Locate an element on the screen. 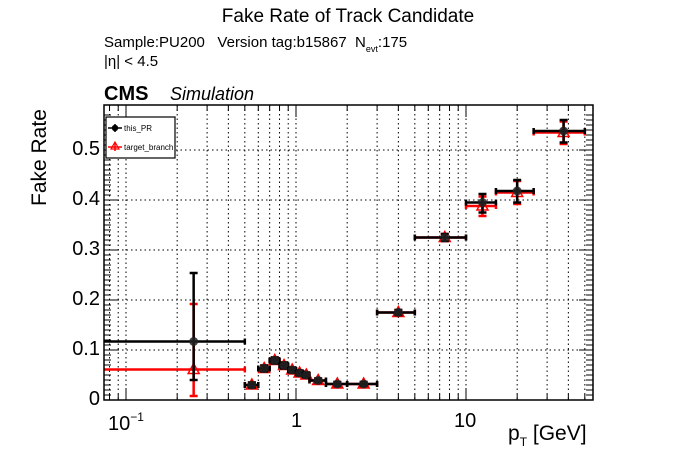 The height and width of the screenshot is (472, 696). sample-info: Sample:PU200 Version tag:b15867 Nevt:175 is located at coordinates (255, 44).